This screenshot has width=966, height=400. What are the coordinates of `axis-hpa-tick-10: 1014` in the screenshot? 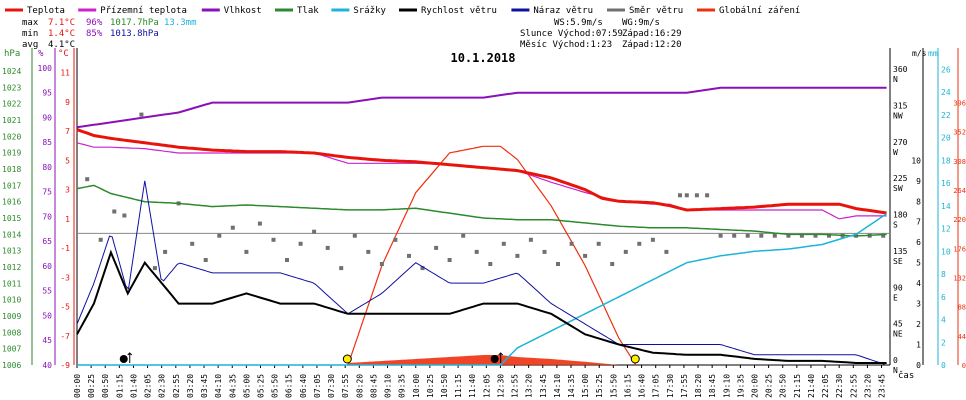 It's located at (11, 234).